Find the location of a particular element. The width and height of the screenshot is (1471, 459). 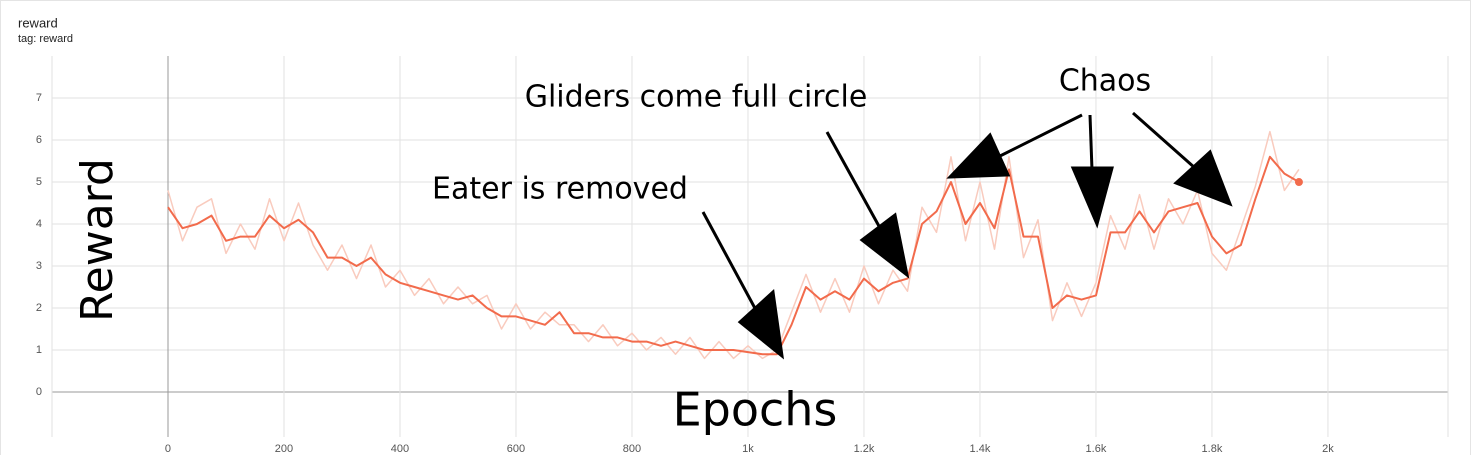

x-tick-label: 1.4k is located at coordinates (980, 449).